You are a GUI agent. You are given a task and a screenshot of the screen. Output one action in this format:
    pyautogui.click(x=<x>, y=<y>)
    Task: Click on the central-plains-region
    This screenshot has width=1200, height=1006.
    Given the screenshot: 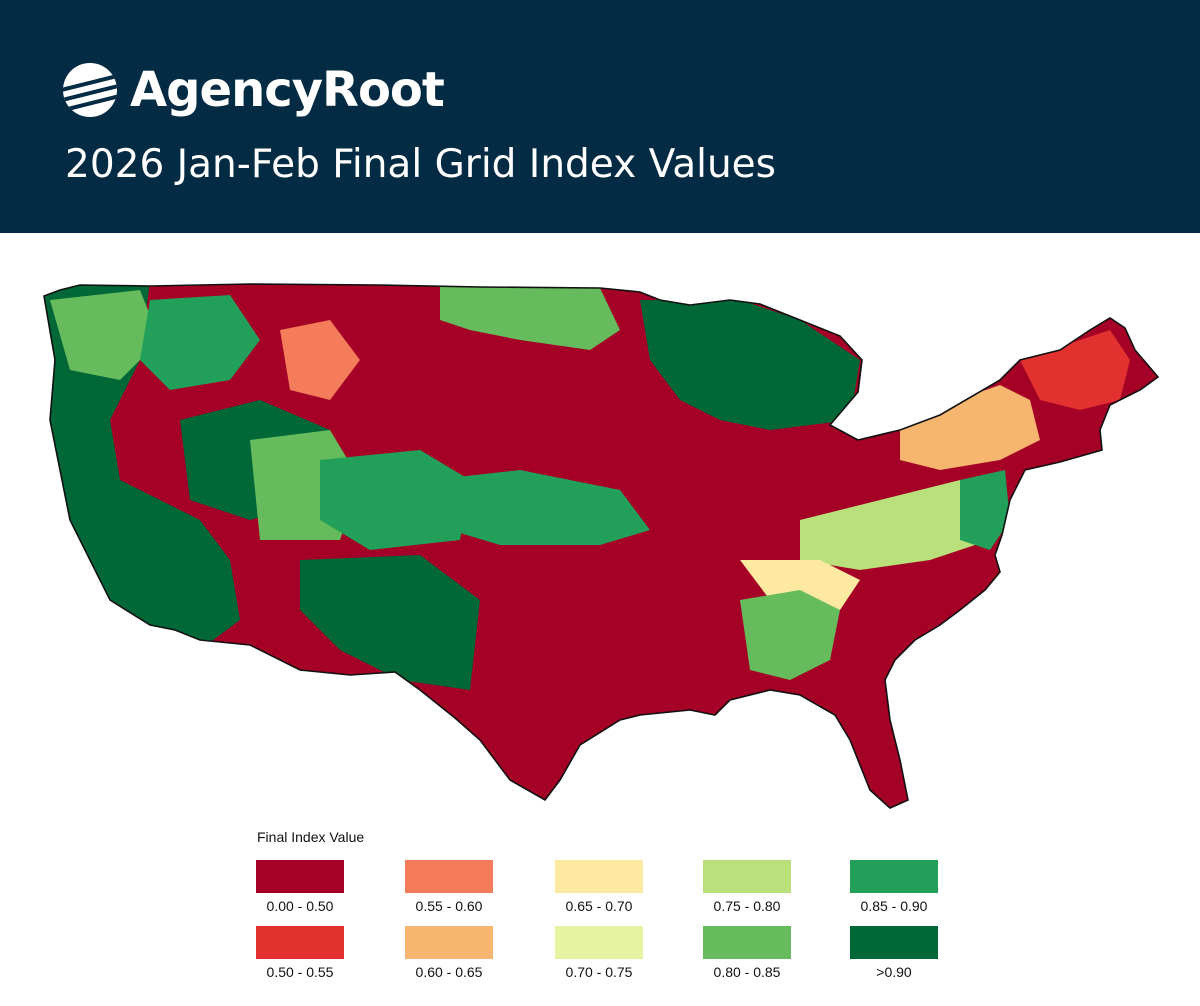 What is the action you would take?
    pyautogui.click(x=540, y=507)
    